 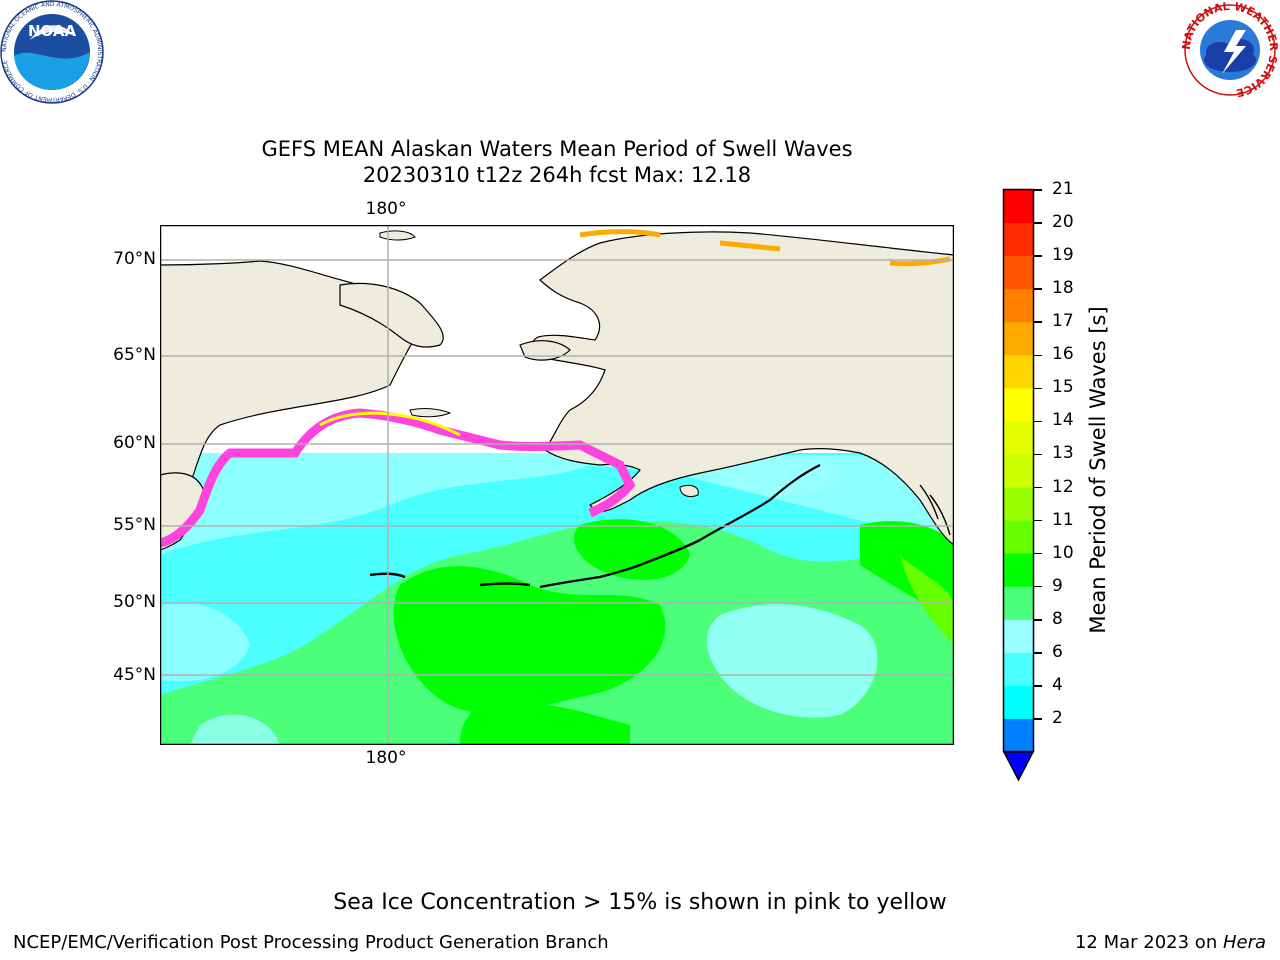 I want to click on lat-label-45n: 45°N, so click(x=134, y=675).